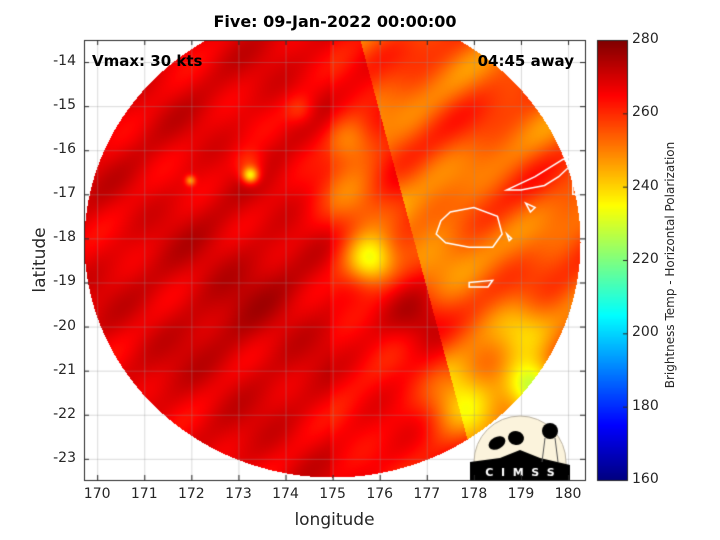 The image size is (720, 540). What do you see at coordinates (97, 494) in the screenshot?
I see `x-tick-label: 170` at bounding box center [97, 494].